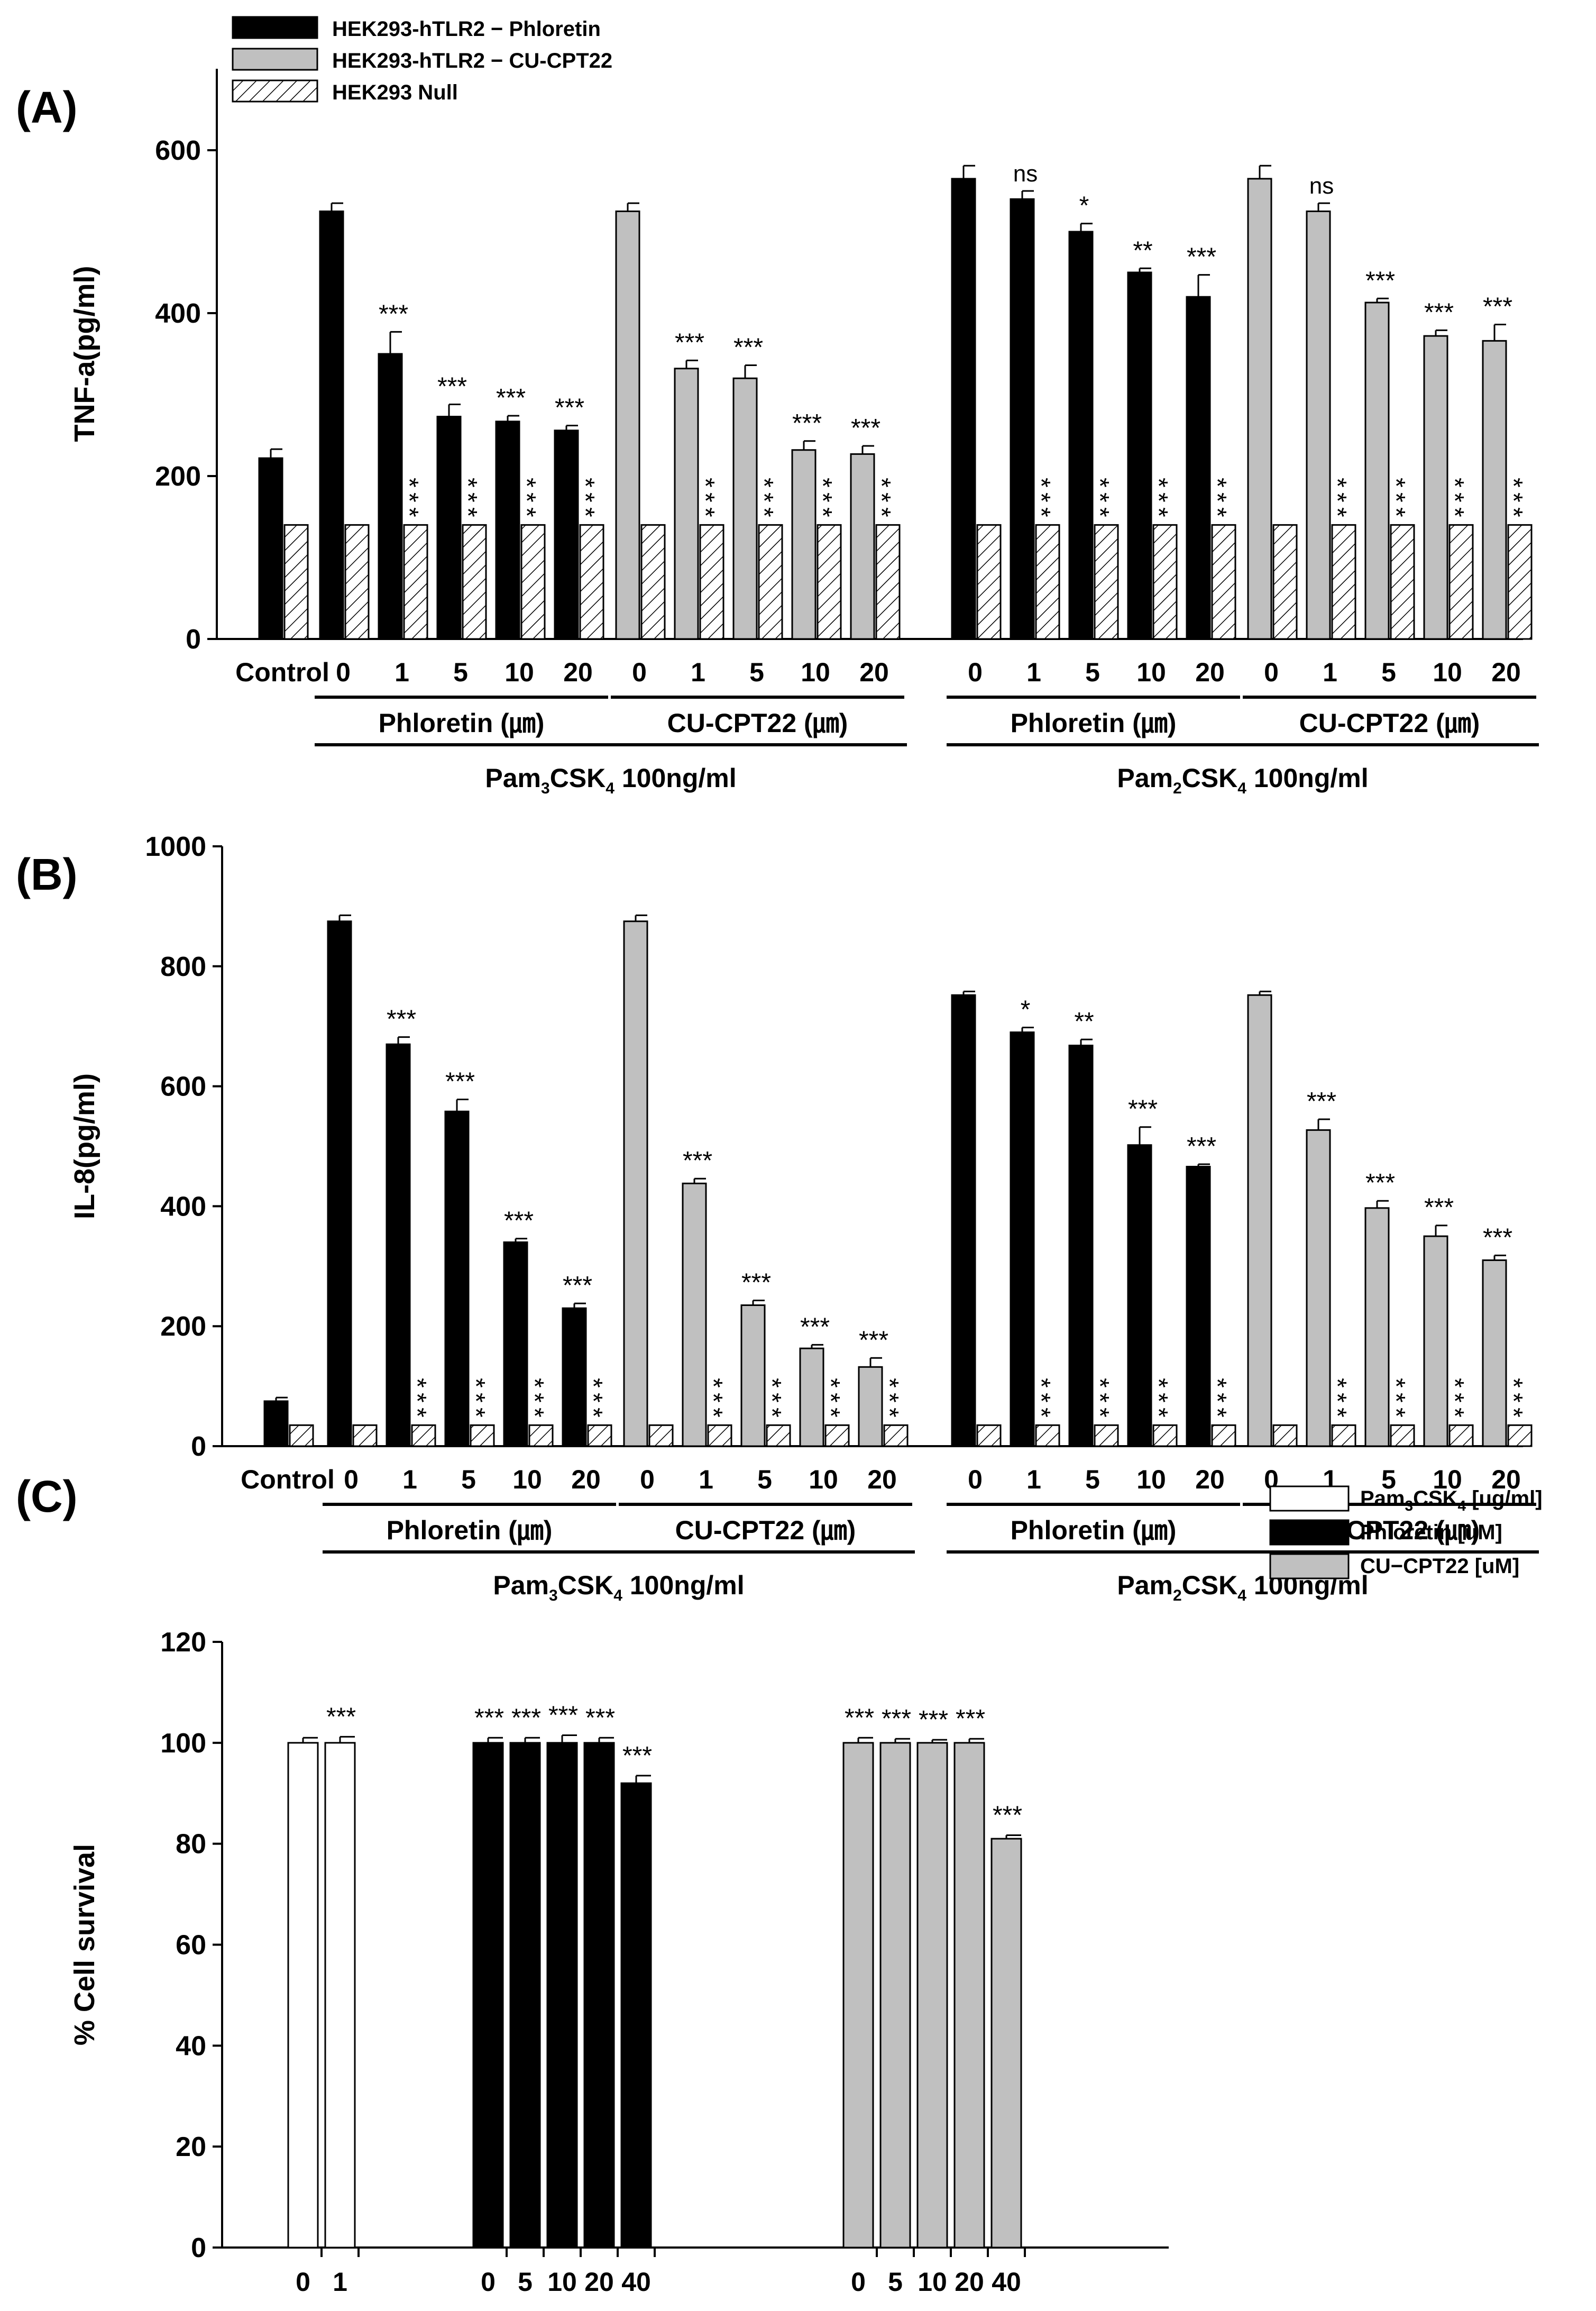 The width and height of the screenshot is (1596, 2311). I want to click on y-tick-label: 40, so click(191, 2046).